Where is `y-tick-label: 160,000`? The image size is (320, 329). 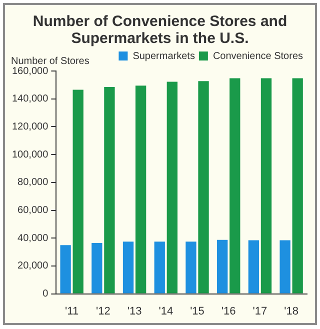 y-tick-label: 160,000 is located at coordinates (30, 71).